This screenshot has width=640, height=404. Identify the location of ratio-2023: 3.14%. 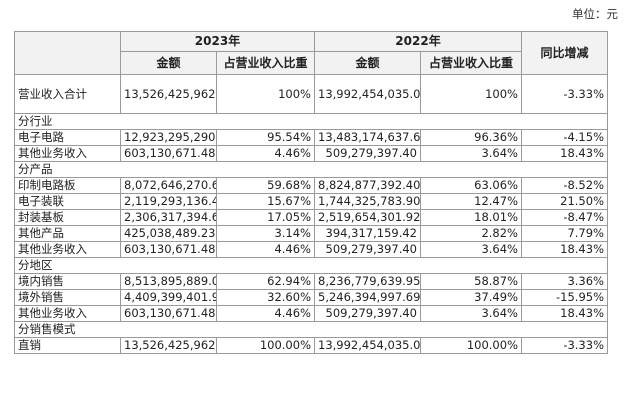
(265, 233).